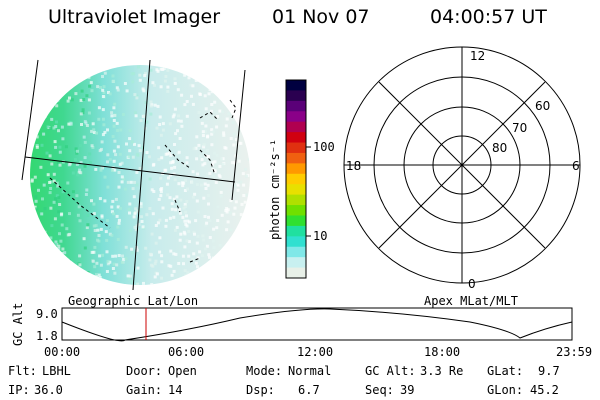 This screenshot has width=600, height=400. Describe the element at coordinates (144, 371) in the screenshot. I see `door-label: Door:` at that location.